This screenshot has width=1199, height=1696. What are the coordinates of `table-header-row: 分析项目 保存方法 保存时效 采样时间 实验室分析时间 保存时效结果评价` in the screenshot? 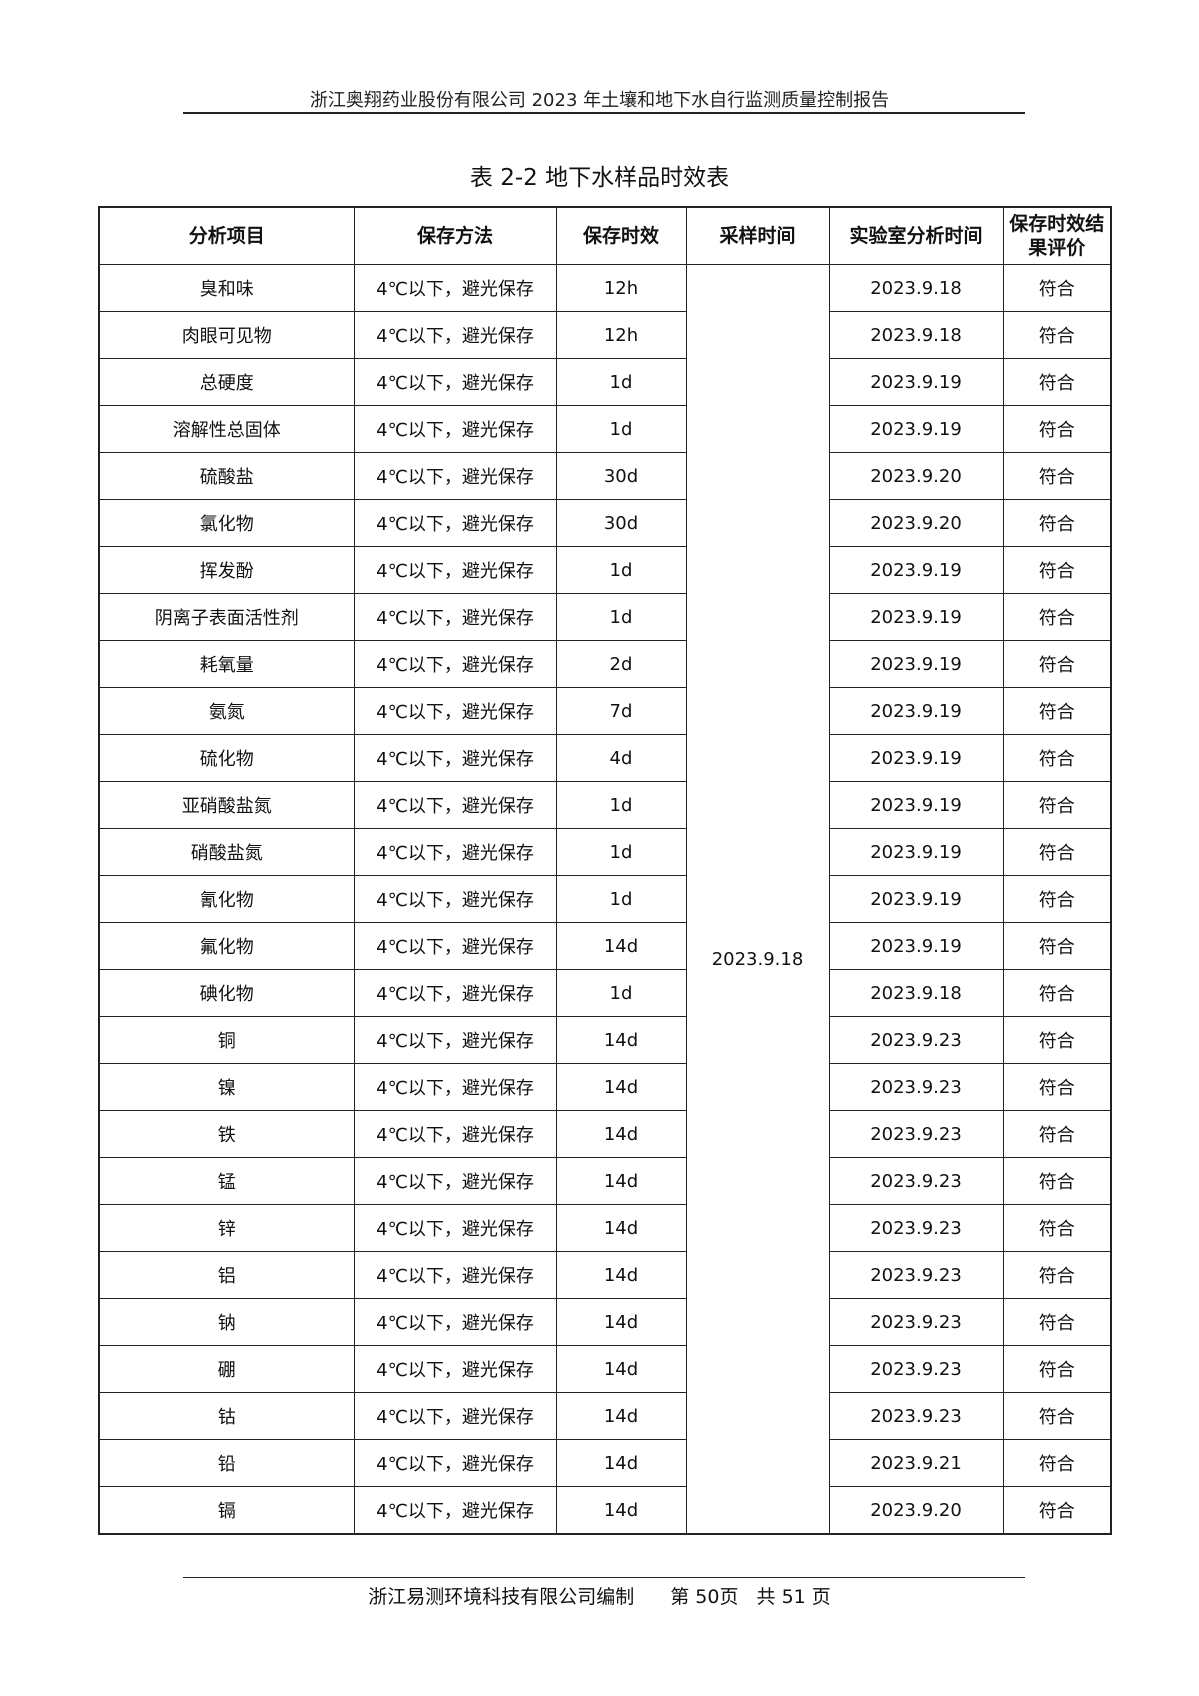 It's located at (605, 235).